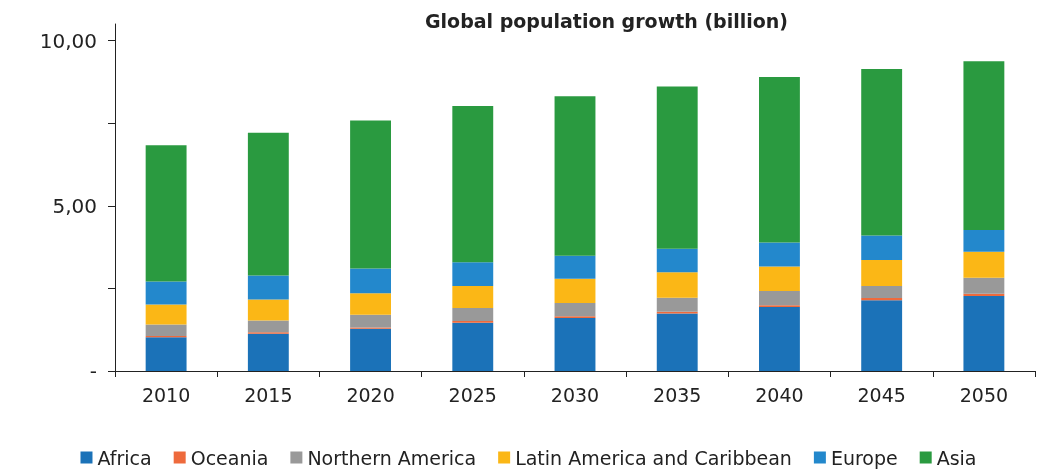 This screenshot has height=474, width=1057. I want to click on legend-label: Northern America, so click(392, 457).